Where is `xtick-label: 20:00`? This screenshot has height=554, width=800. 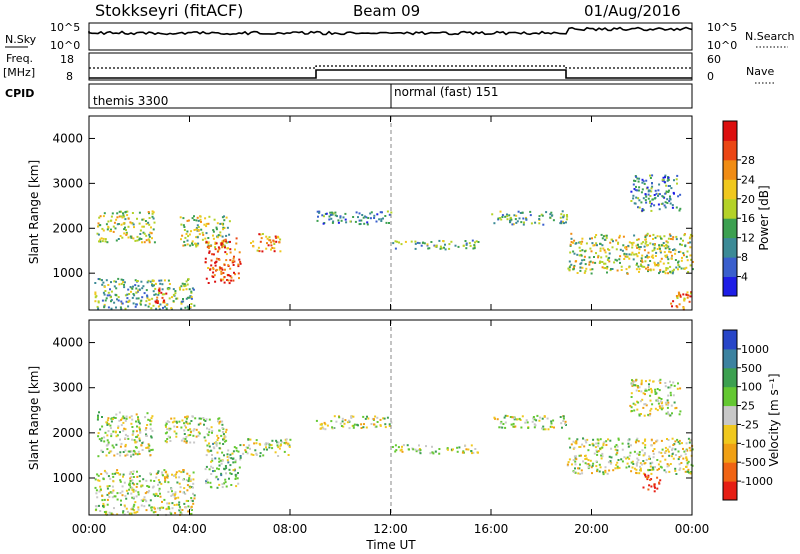 xtick-label: 20:00 is located at coordinates (591, 529).